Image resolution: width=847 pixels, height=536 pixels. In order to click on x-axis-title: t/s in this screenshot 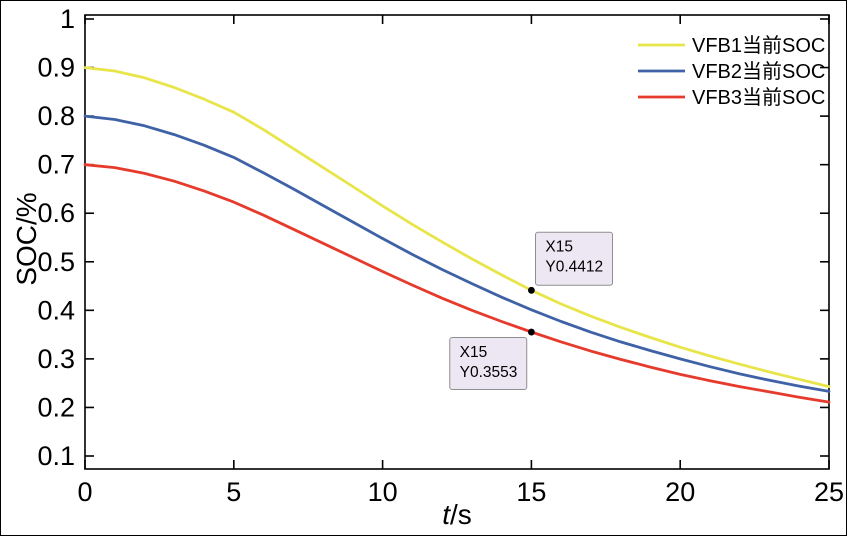, I will do `click(457, 515)`.